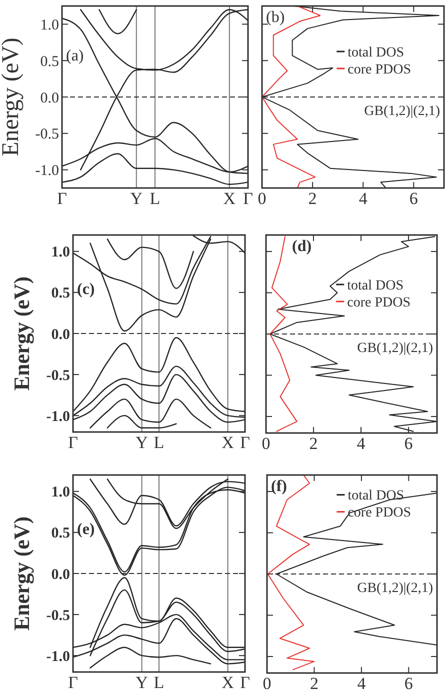 The width and height of the screenshot is (447, 697). What do you see at coordinates (86, 529) in the screenshot?
I see `annotation: (e)` at bounding box center [86, 529].